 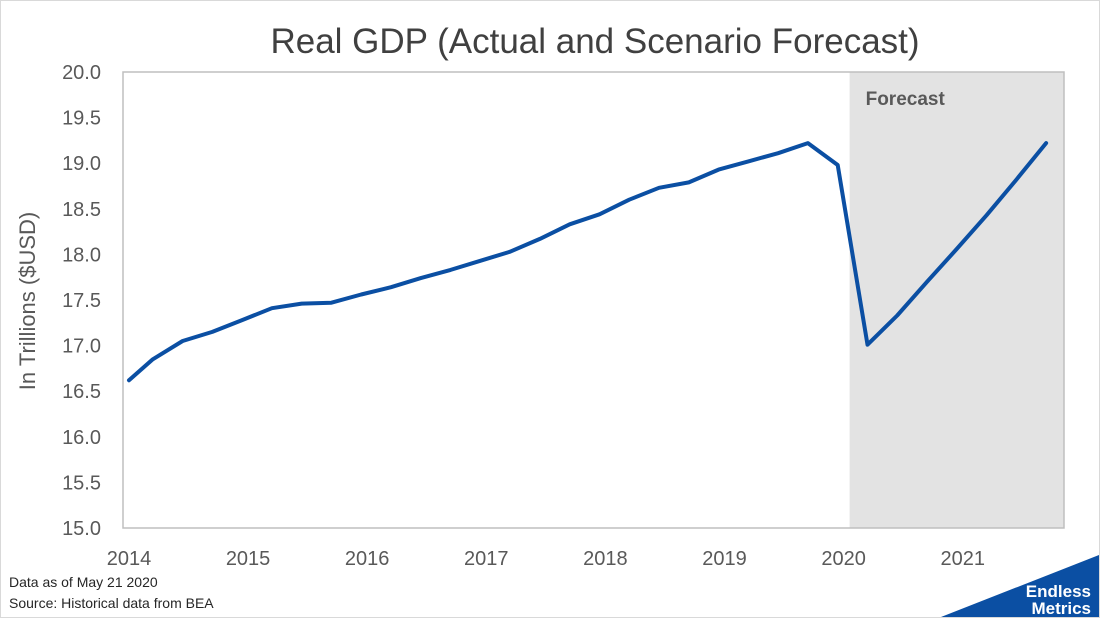 What do you see at coordinates (486, 559) in the screenshot?
I see `x-tick-label: 2017` at bounding box center [486, 559].